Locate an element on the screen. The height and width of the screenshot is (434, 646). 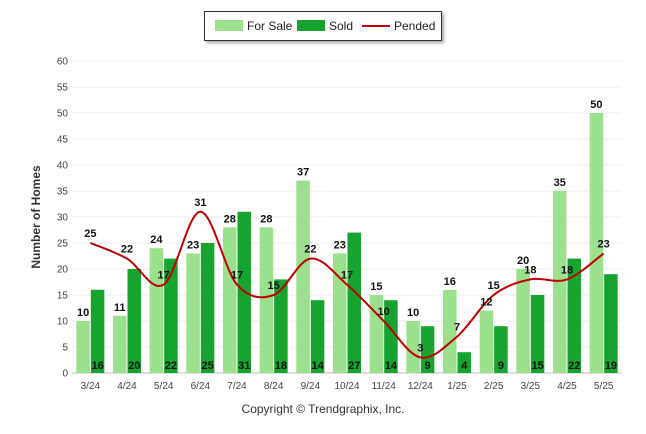
y-tick-label: 60 is located at coordinates (63, 62).